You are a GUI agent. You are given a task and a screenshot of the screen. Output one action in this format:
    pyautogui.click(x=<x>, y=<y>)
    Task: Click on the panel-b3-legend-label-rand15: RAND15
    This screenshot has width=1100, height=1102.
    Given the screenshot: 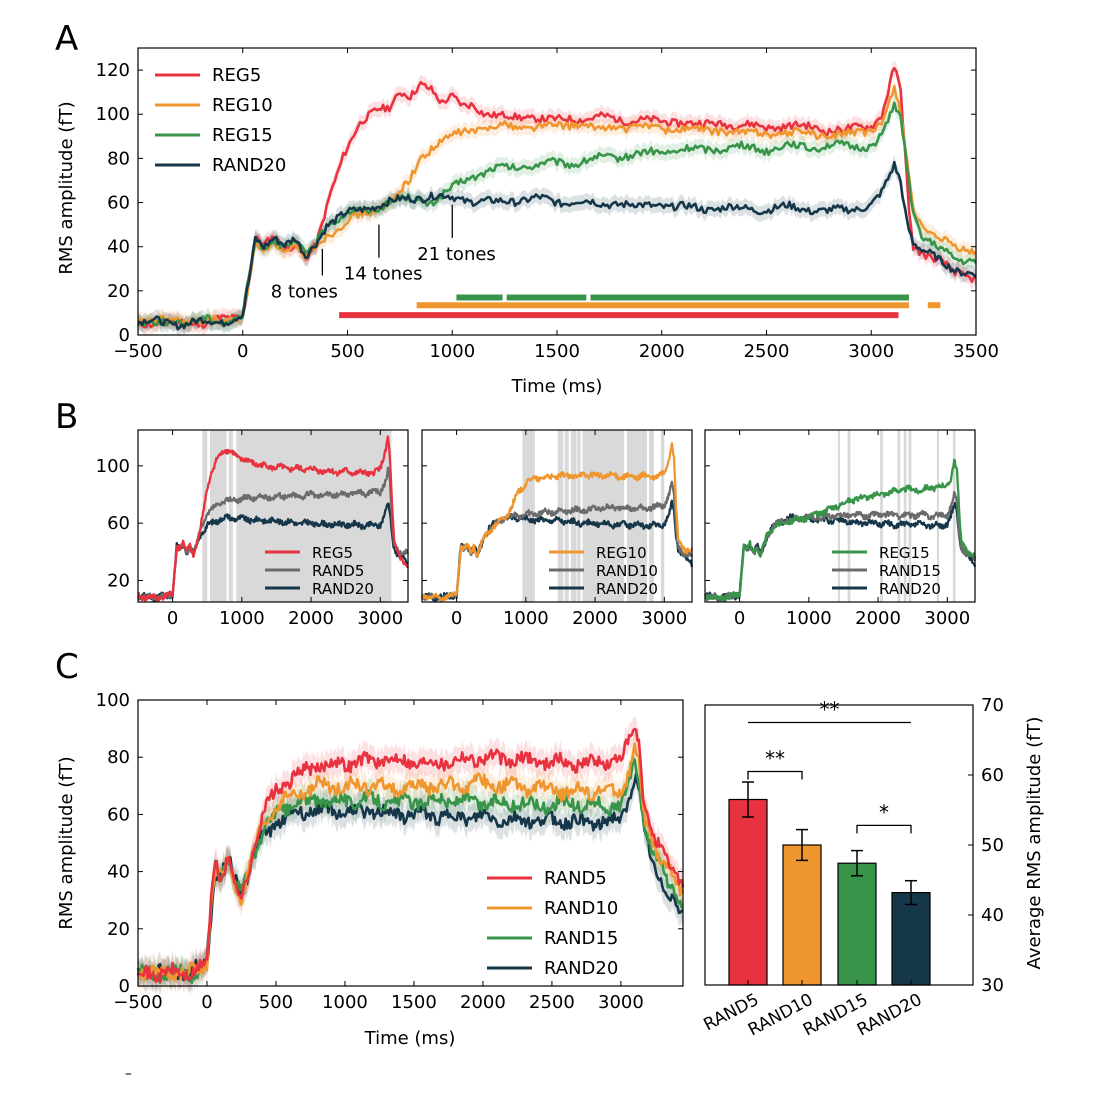 What is the action you would take?
    pyautogui.click(x=910, y=571)
    